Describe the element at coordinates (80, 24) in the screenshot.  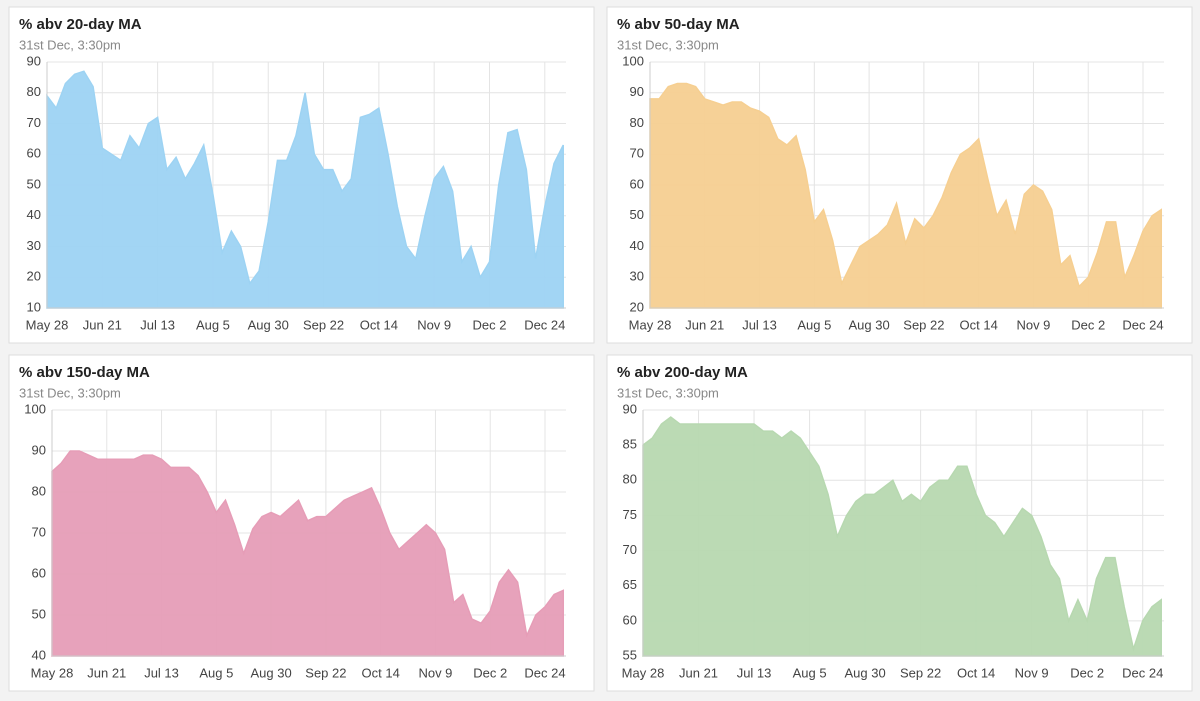
I see `chart-title: % abv 20-day MA` at that location.